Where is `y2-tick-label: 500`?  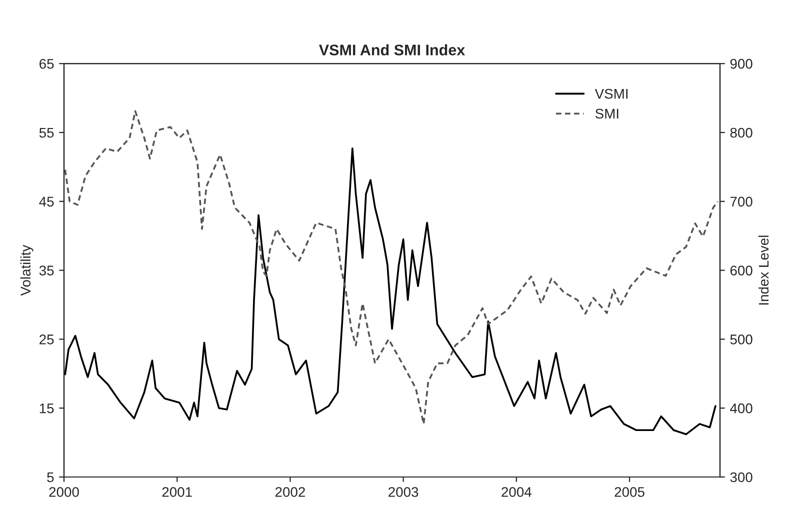
y2-tick-label: 500 is located at coordinates (741, 339).